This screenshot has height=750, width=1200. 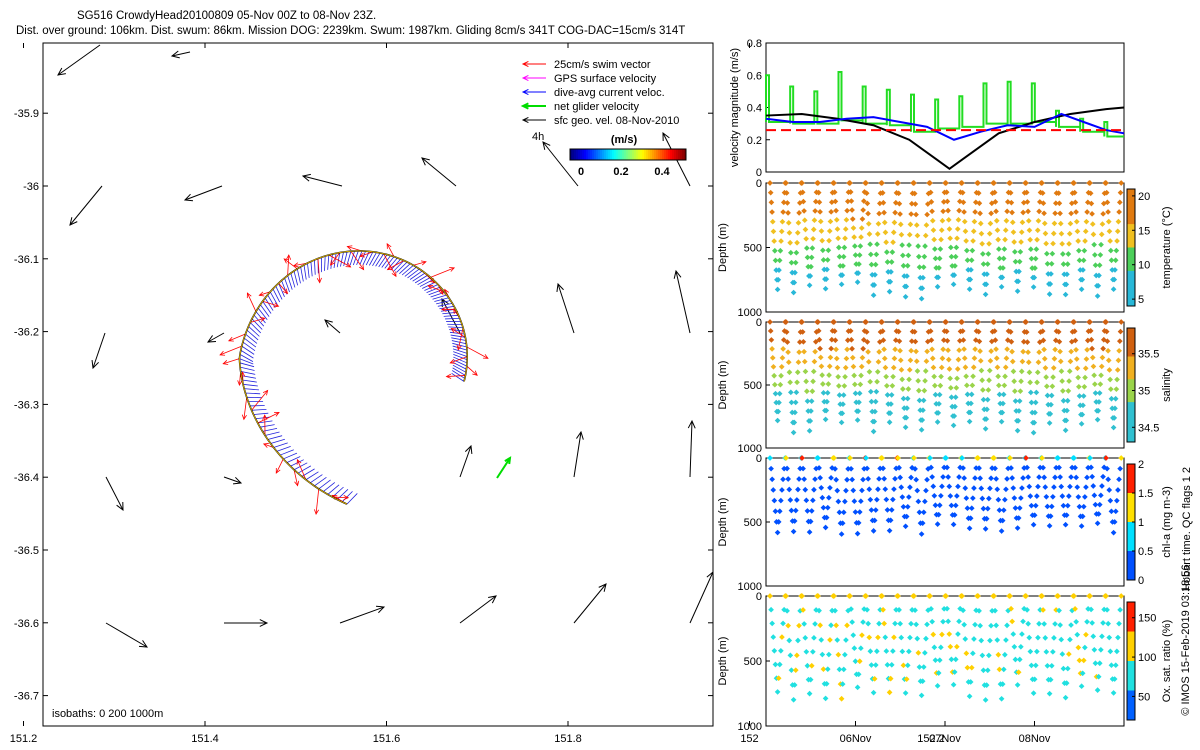 What do you see at coordinates (616, 121) in the screenshot?
I see `legend-entry-label: sfc geo. vel. 08-Nov-2010` at bounding box center [616, 121].